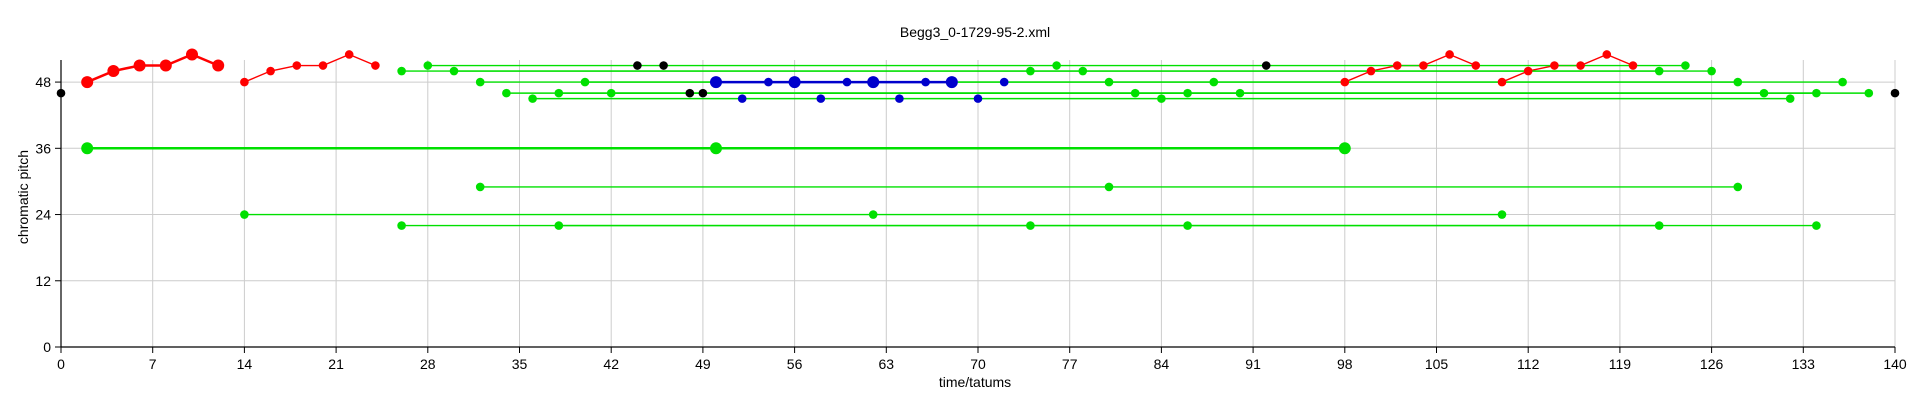 This screenshot has width=1920, height=401. What do you see at coordinates (887, 364) in the screenshot?
I see `x-tick-label: 63` at bounding box center [887, 364].